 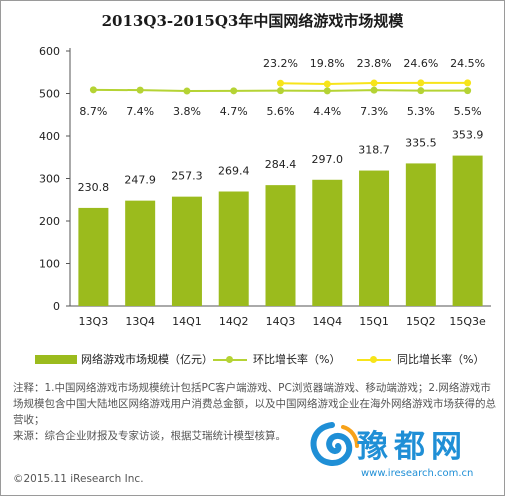 What do you see at coordinates (49, 136) in the screenshot?
I see `y-tick-label: 400` at bounding box center [49, 136].